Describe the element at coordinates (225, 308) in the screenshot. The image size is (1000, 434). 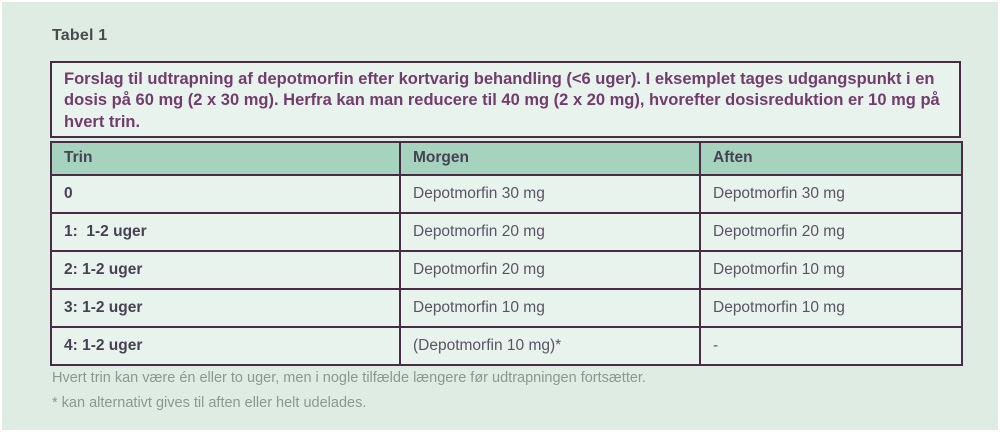
I see `cell-trin: 3: 1-2 uger` at that location.